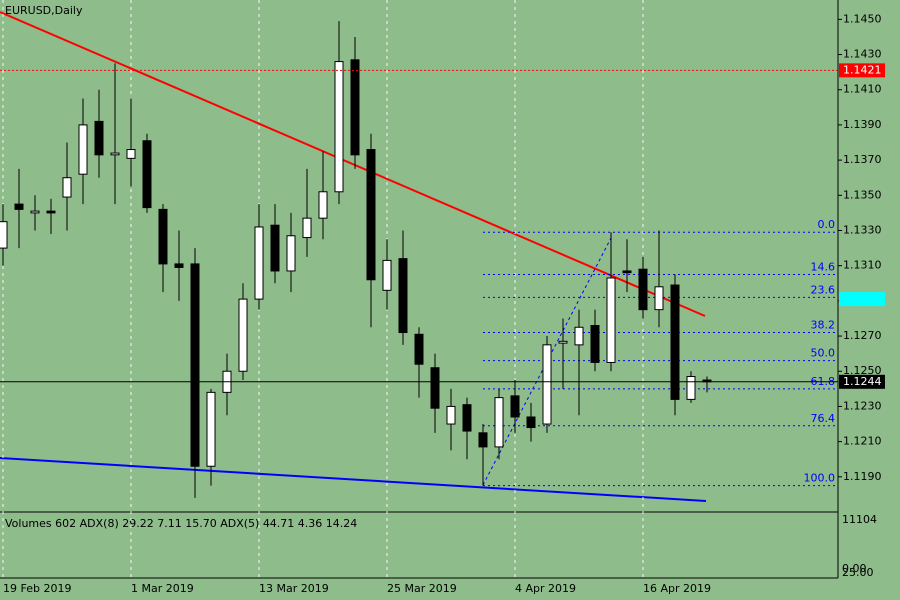  I want to click on fib-label: 23.6, so click(823, 289).